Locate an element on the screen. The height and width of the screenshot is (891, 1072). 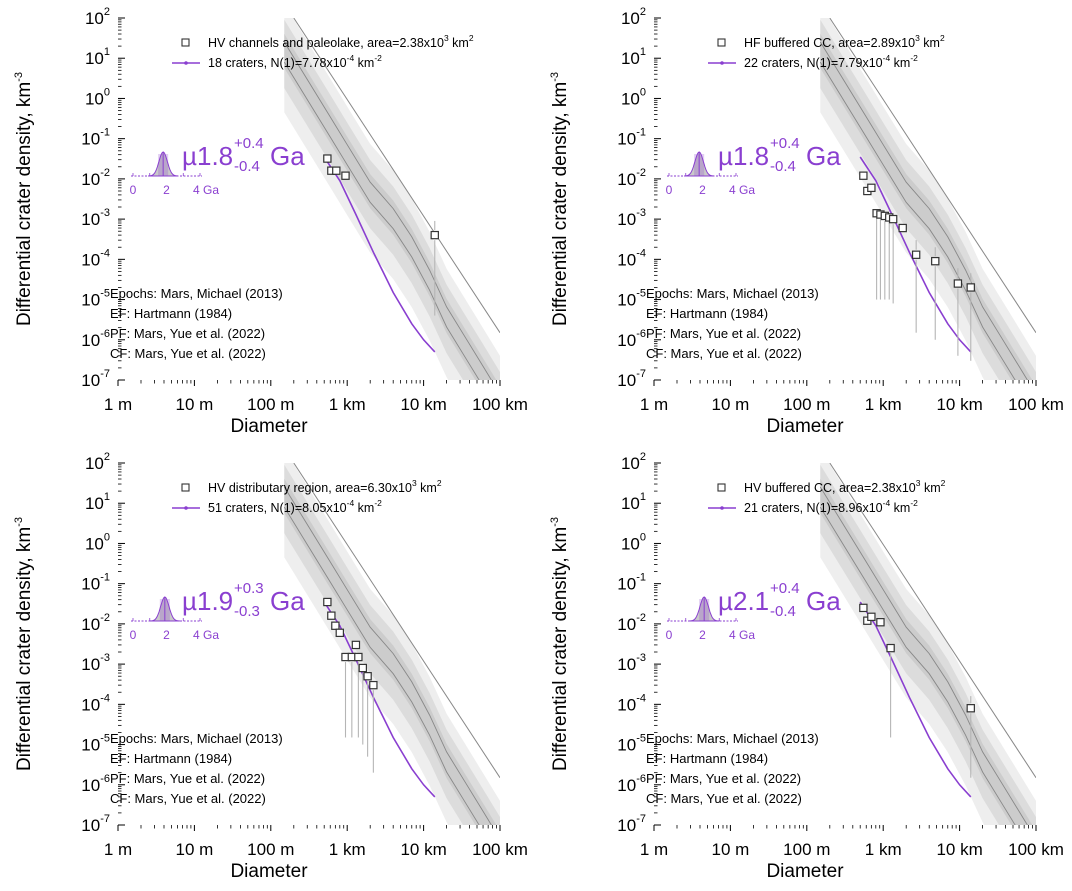
y-axis-title-sup: -3 is located at coordinates (555, 522).